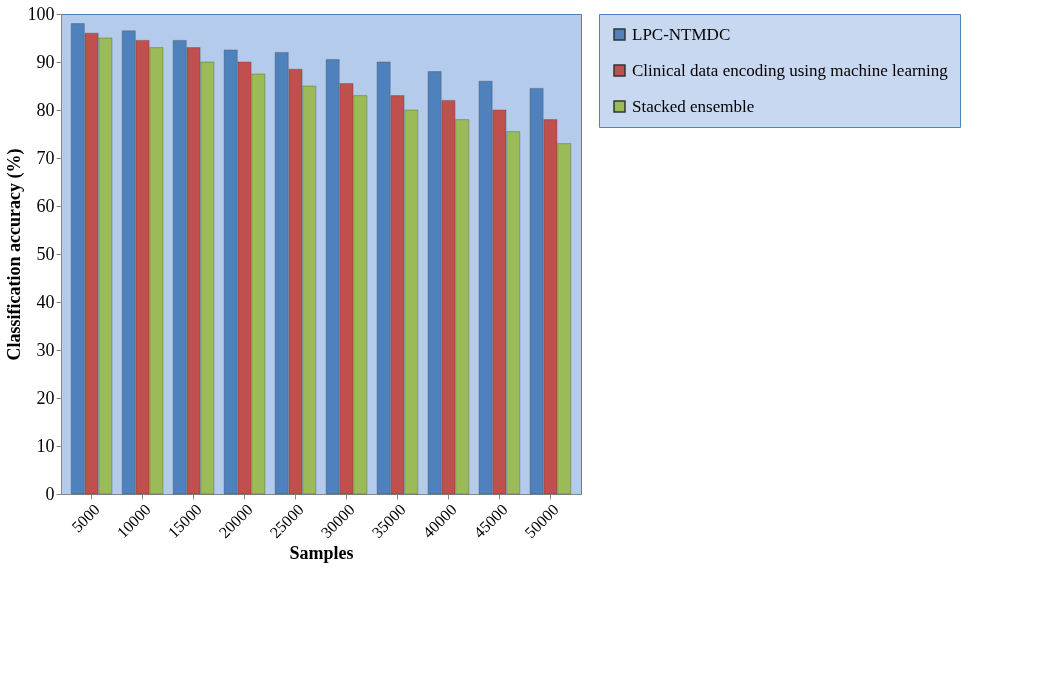 This screenshot has width=1062, height=695. What do you see at coordinates (45, 109) in the screenshot?
I see `y-tick-label: 80` at bounding box center [45, 109].